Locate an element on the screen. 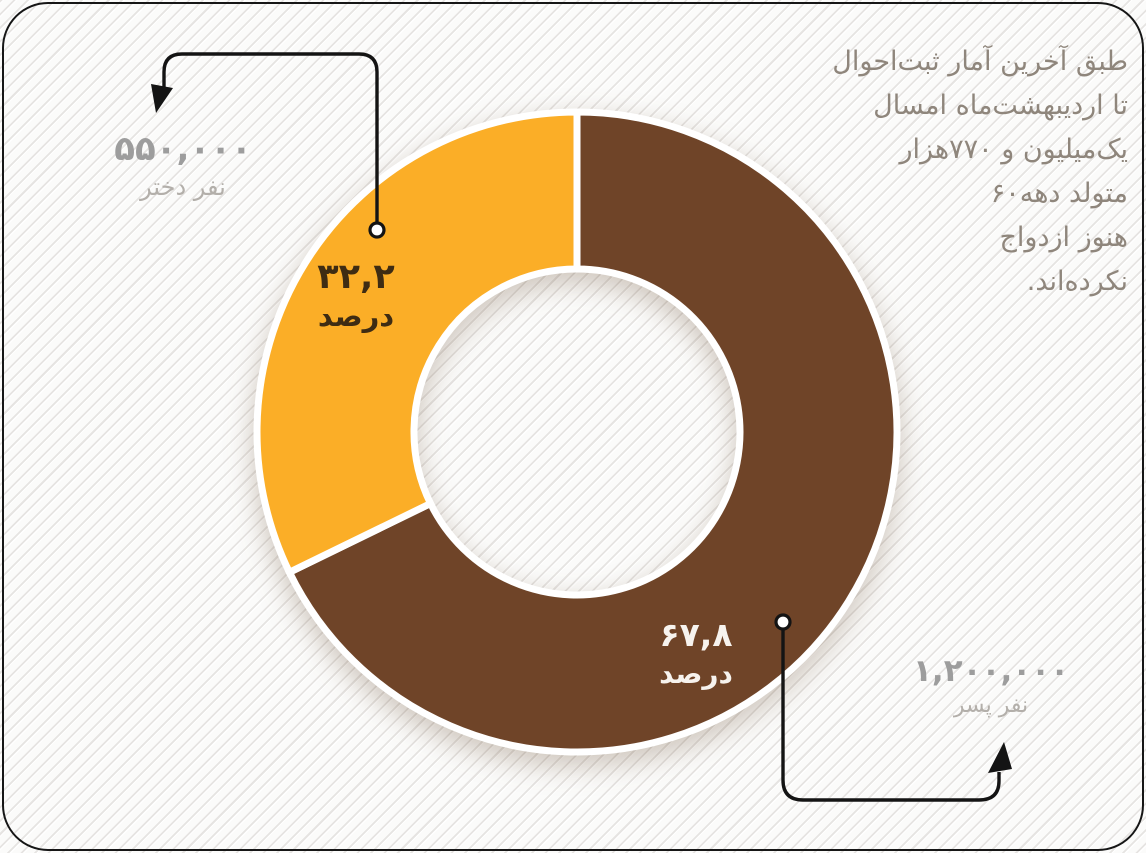 This screenshot has width=1146, height=853. note-line: هنوز ازدواج is located at coordinates (1064, 237).